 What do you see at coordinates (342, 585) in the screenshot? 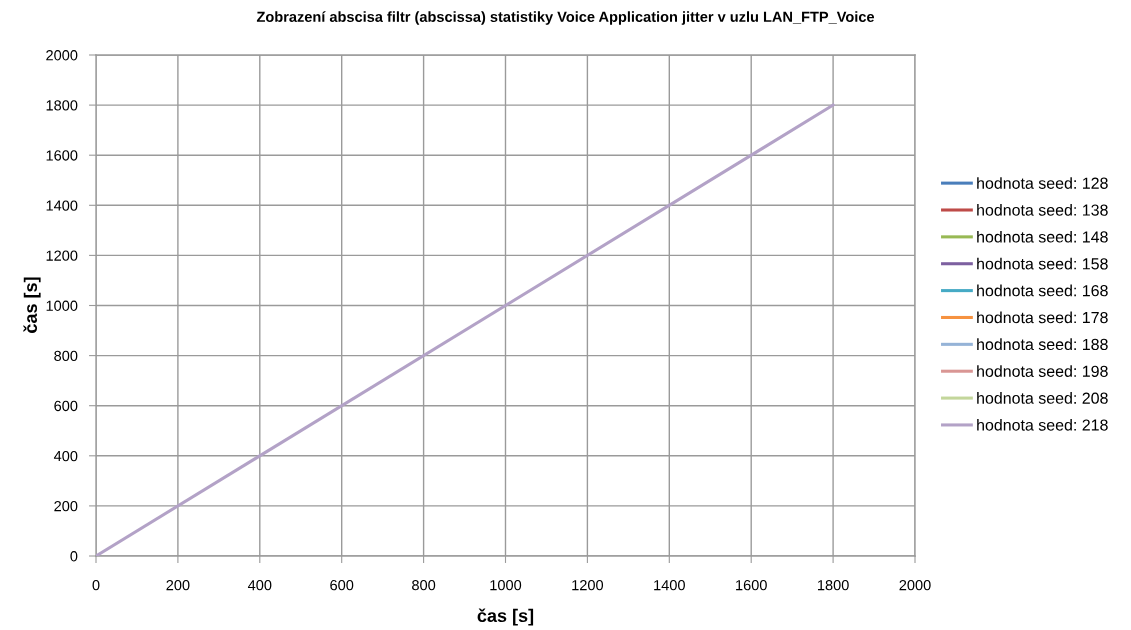
I see `x-tick-label: 600` at bounding box center [342, 585].